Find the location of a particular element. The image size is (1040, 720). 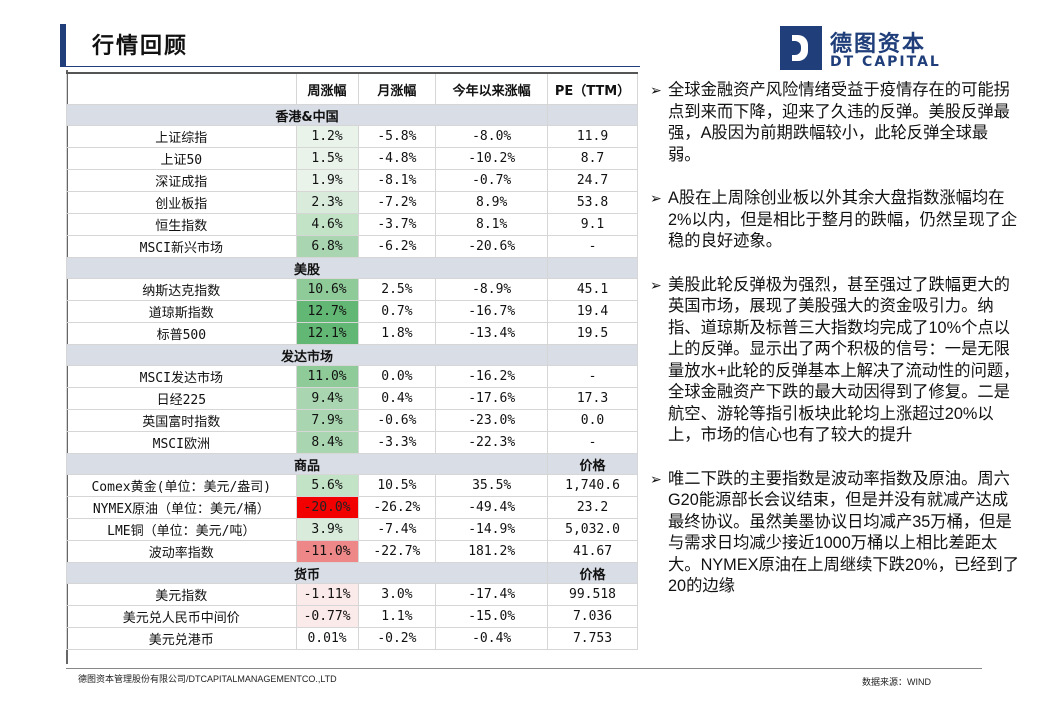

row-week-change: 9.4% is located at coordinates (327, 398).